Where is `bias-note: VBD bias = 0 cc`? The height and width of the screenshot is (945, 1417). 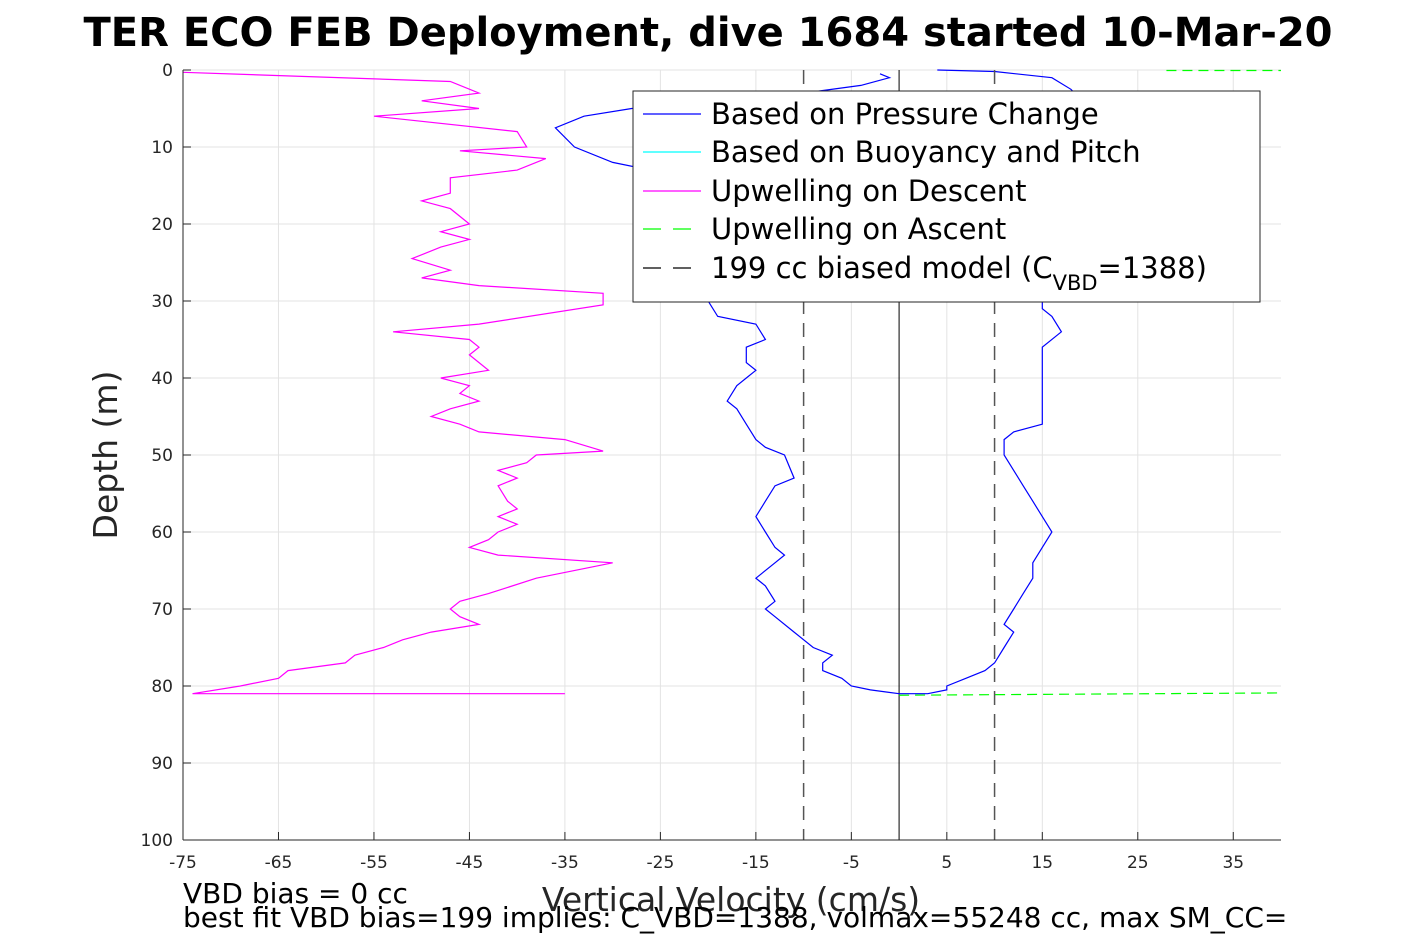 bias-note: VBD bias = 0 cc is located at coordinates (295, 893).